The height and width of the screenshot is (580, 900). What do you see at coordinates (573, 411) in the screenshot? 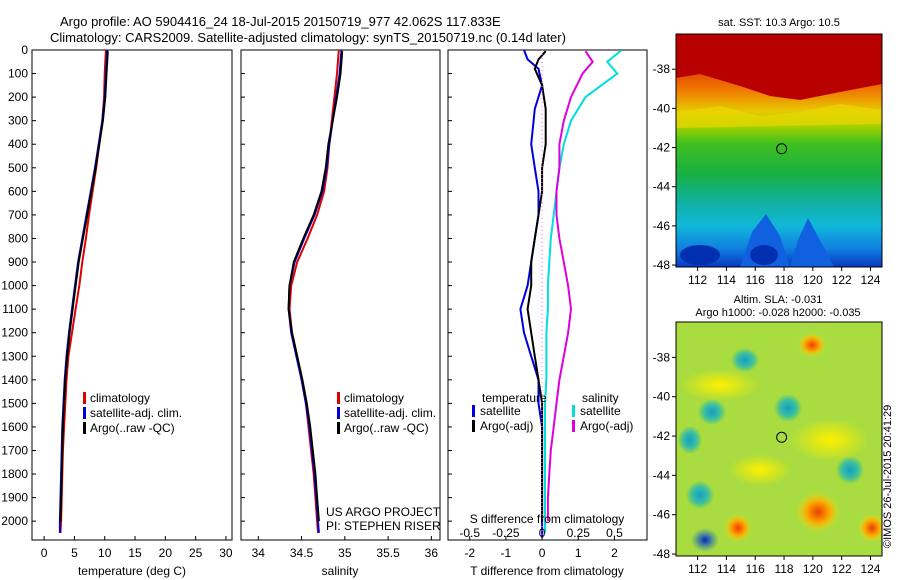
I see `legend-swatch-sal-satellite` at bounding box center [573, 411].